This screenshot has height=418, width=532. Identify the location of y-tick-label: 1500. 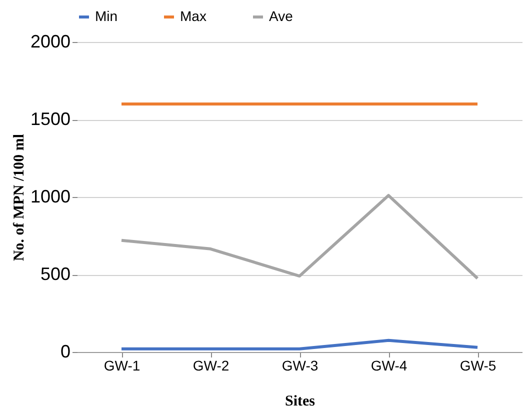
(50, 119).